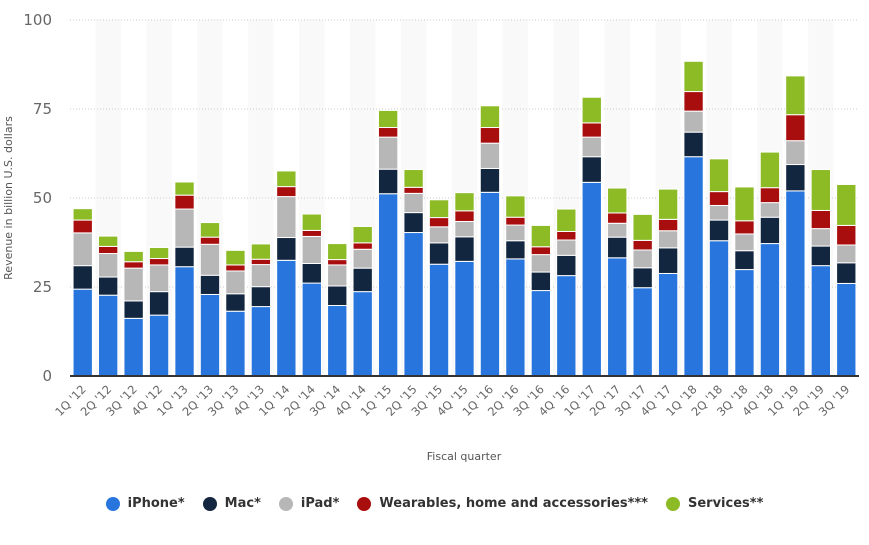 This screenshot has height=545, width=869. Describe the element at coordinates (145, 503) in the screenshot. I see `legend-item: iPhone*` at that location.